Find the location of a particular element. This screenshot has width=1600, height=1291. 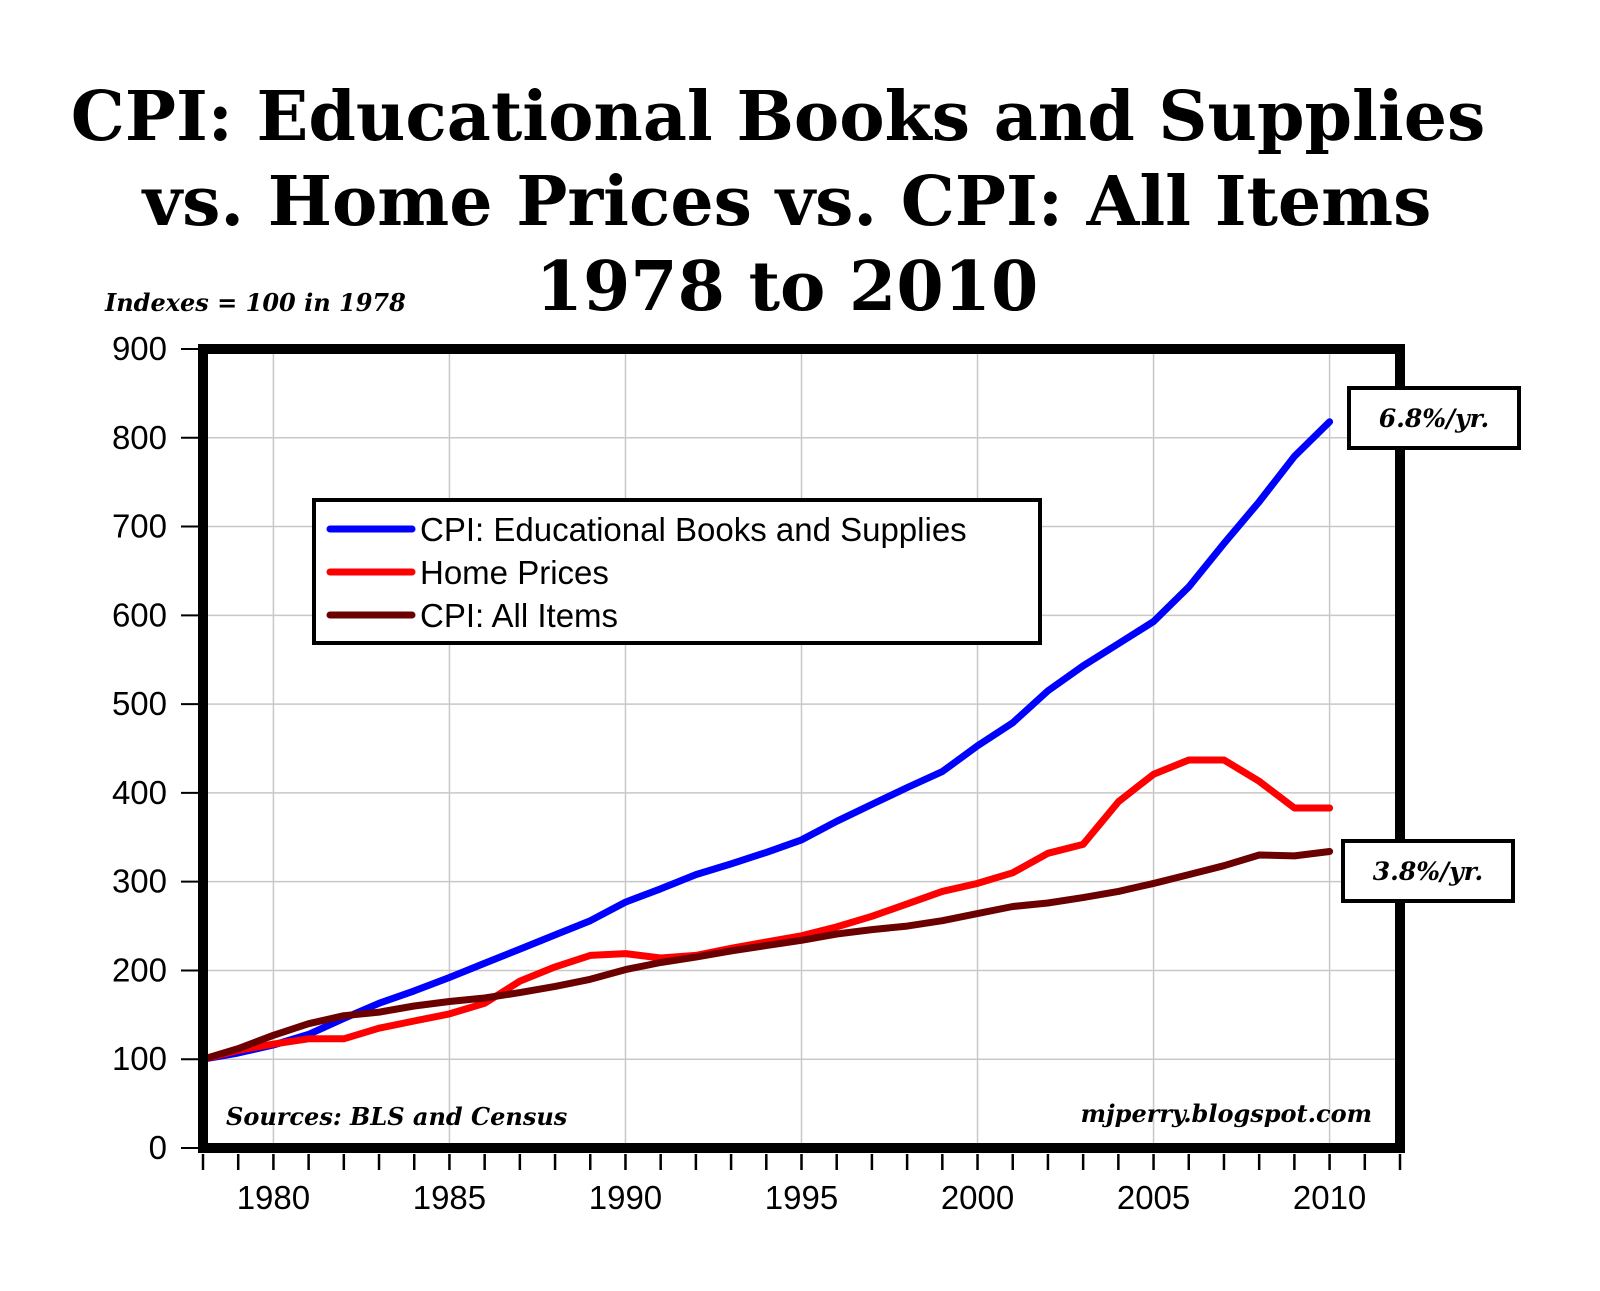

legend-label-cpi-all: CPI: All Items is located at coordinates (519, 615).